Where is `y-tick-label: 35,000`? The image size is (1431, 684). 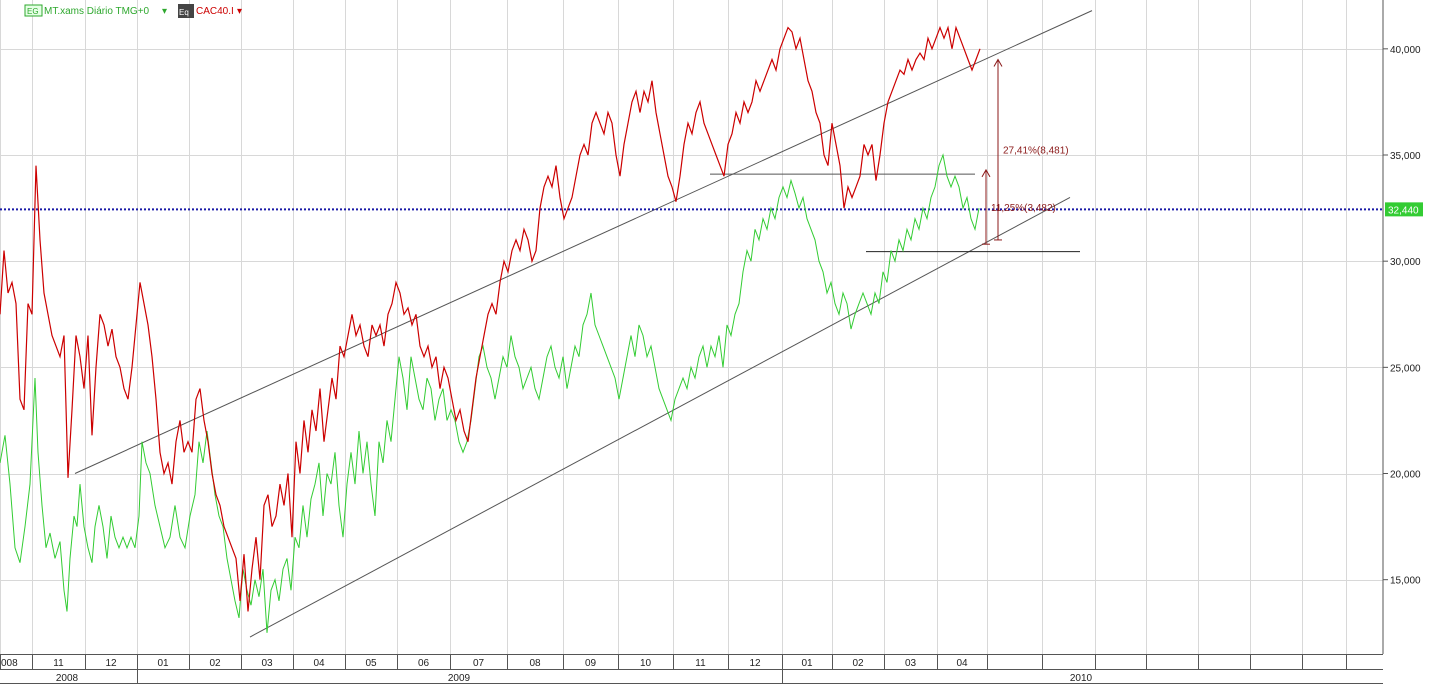
y-tick-label: 35,000 is located at coordinates (1405, 156).